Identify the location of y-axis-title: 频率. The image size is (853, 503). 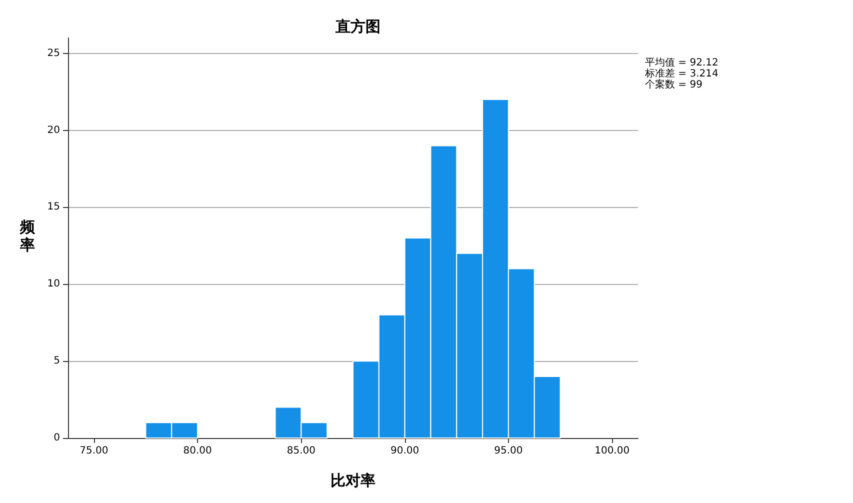
(27, 236).